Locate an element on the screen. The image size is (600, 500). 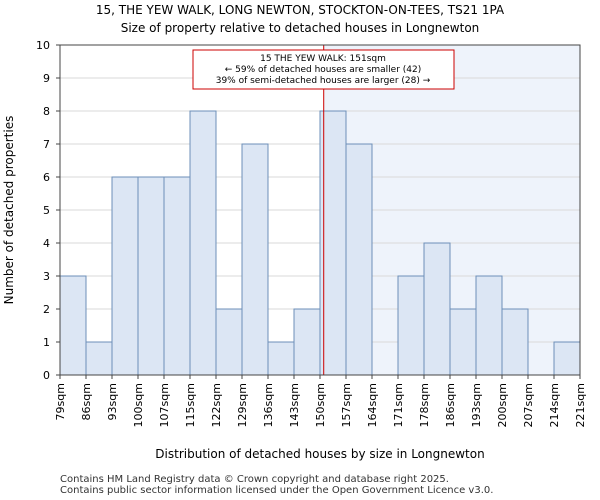
x-tick-label-79sqm: 79sqm is located at coordinates (60, 401).